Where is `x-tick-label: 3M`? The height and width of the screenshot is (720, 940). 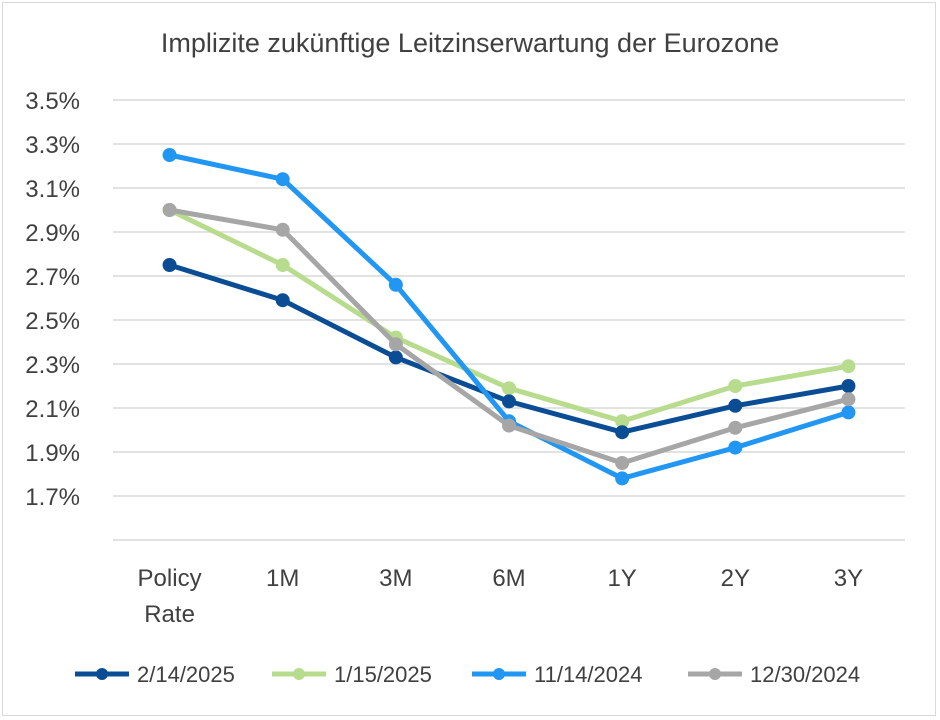 x-tick-label: 3M is located at coordinates (395, 578).